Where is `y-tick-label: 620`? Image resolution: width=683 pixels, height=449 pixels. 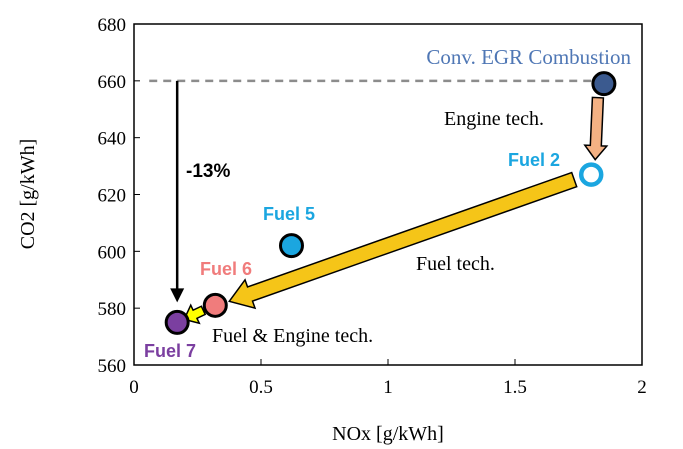
y-tick-label: 620 is located at coordinates (112, 196).